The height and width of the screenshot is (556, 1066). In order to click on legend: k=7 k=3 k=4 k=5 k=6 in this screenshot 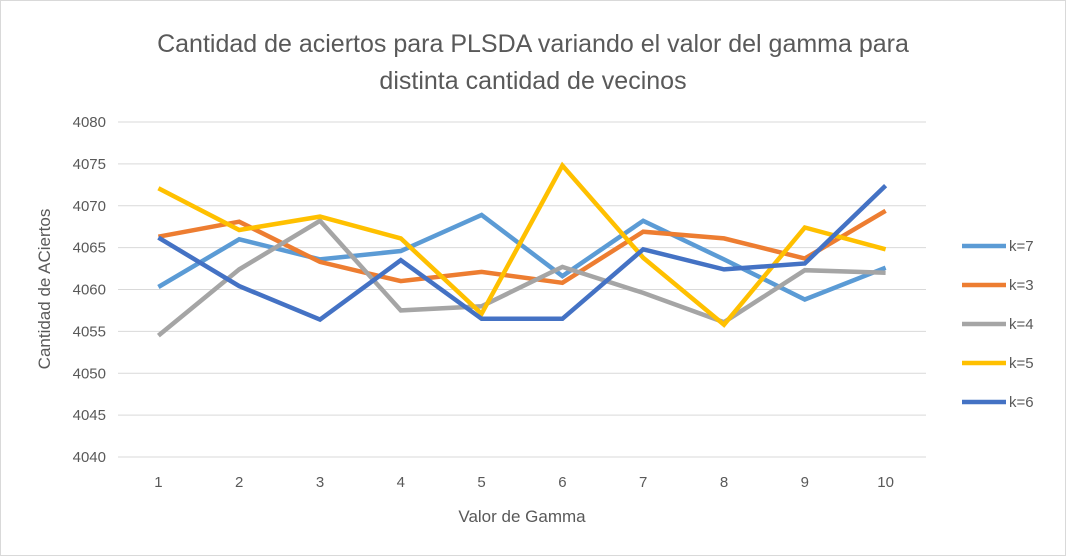, I will do `click(998, 324)`.